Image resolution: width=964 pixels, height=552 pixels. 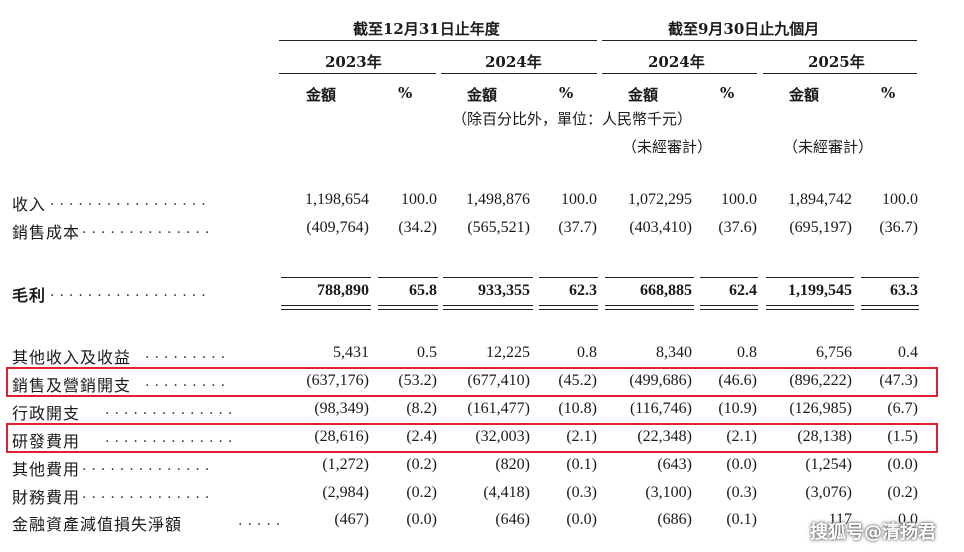 What do you see at coordinates (345, 464) in the screenshot?
I see `table-cell: (1,272)` at bounding box center [345, 464].